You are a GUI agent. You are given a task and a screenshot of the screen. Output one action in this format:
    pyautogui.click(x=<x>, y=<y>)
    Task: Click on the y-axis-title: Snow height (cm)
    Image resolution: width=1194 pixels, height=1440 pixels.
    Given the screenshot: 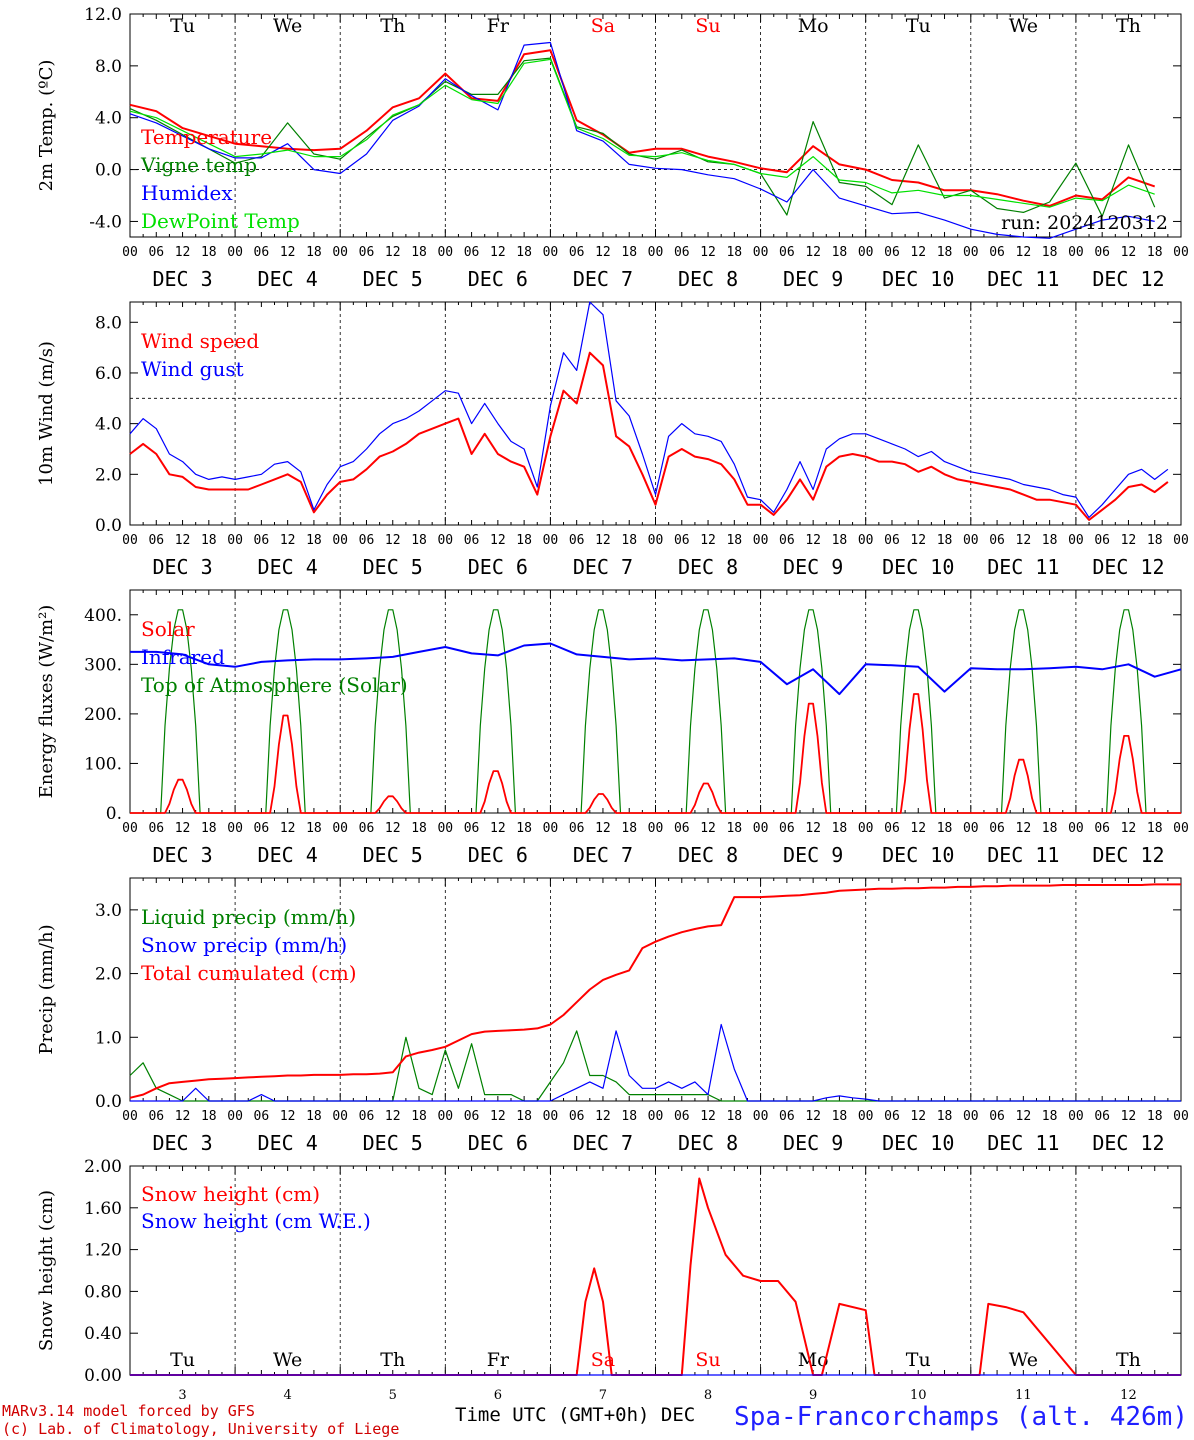 What is the action you would take?
    pyautogui.click(x=46, y=1270)
    